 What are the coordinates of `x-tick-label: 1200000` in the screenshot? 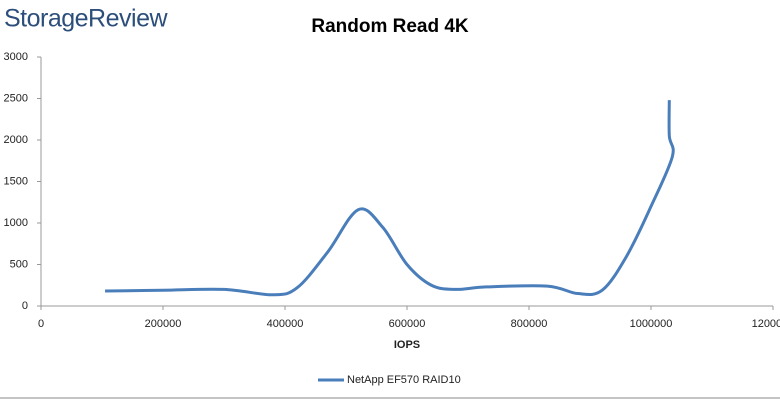 It's located at (766, 324).